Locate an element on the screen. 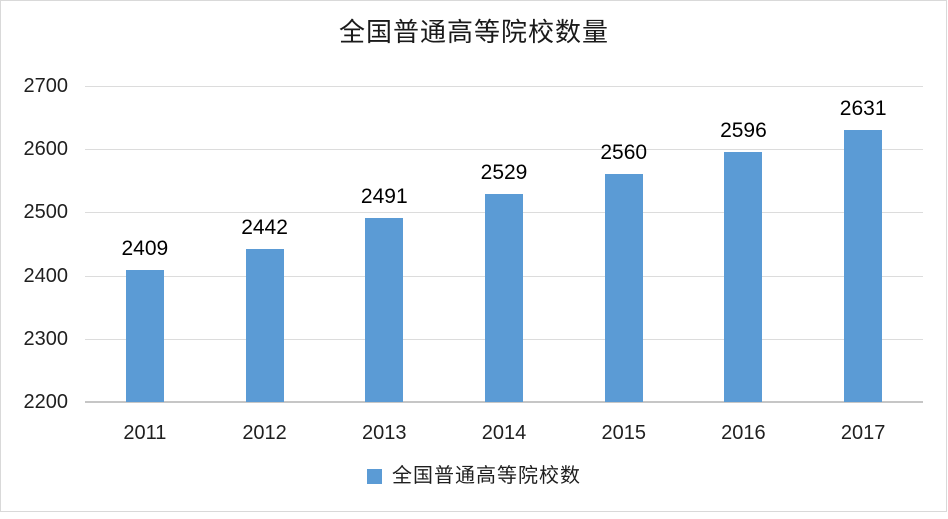 This screenshot has height=519, width=948. x-tick-label: 2012 is located at coordinates (264, 433).